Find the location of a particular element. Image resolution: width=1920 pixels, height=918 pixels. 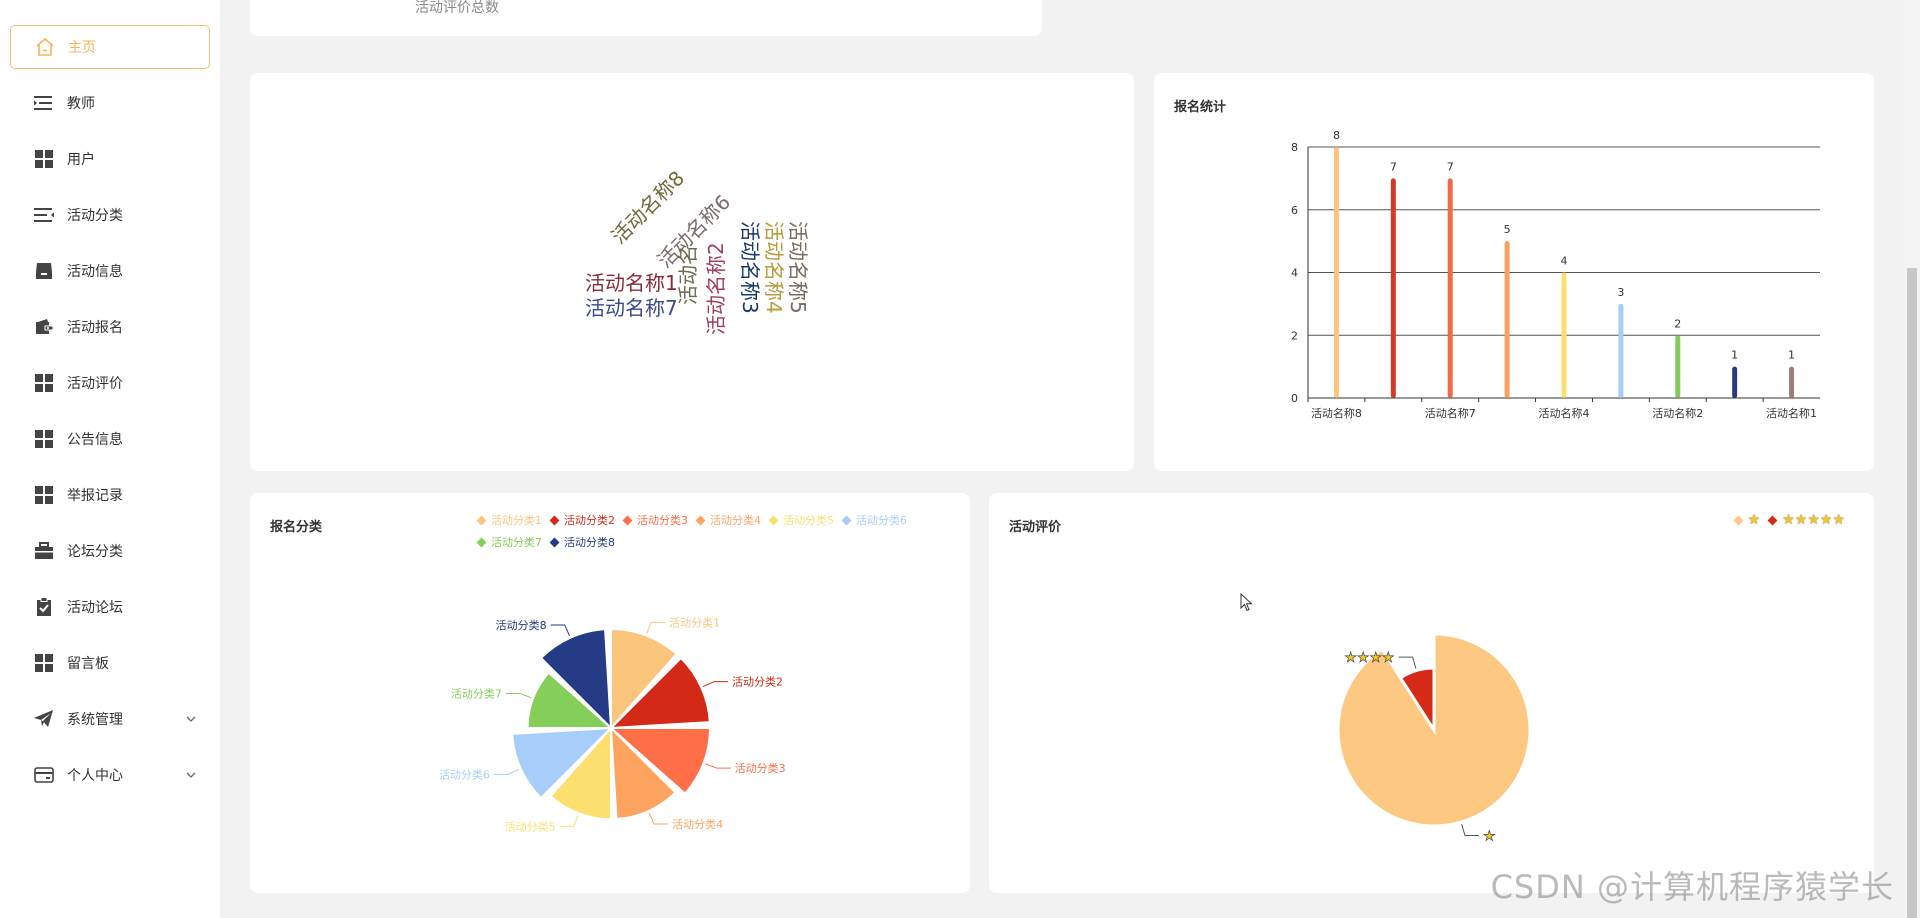

watermark: CSDN @计算机程序猿学长 is located at coordinates (1692, 887).